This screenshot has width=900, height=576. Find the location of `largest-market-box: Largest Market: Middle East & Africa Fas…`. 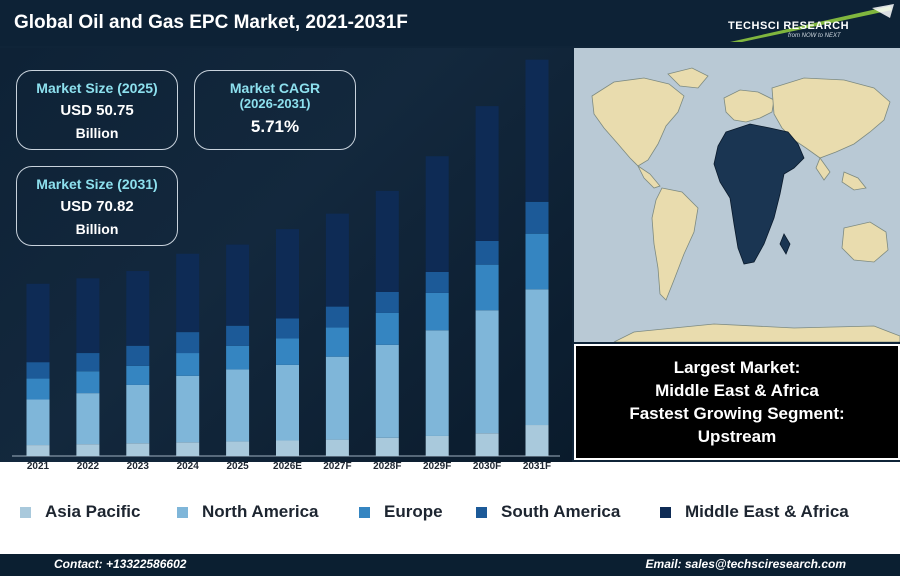

largest-market-box: Largest Market: Middle East & Africa Fas… is located at coordinates (737, 402).